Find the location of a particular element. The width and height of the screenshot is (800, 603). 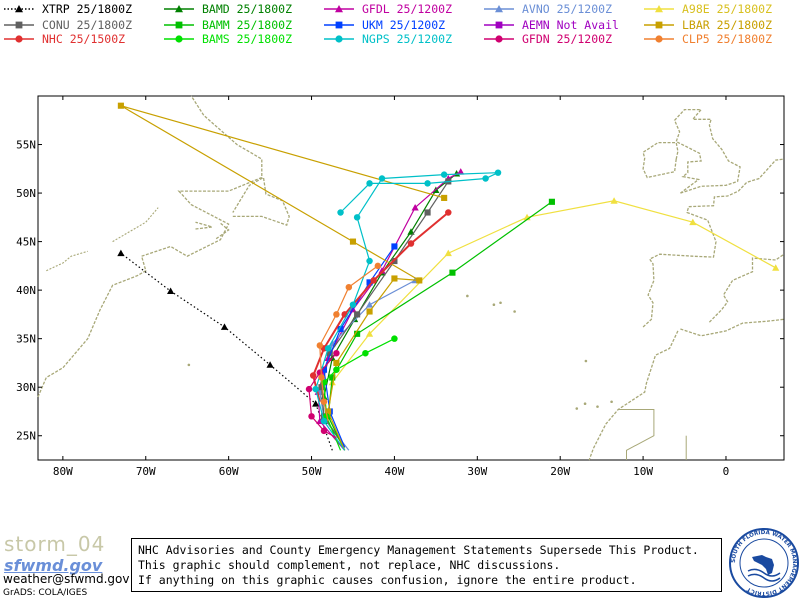

lon-tick-label: 80W is located at coordinates (63, 471).